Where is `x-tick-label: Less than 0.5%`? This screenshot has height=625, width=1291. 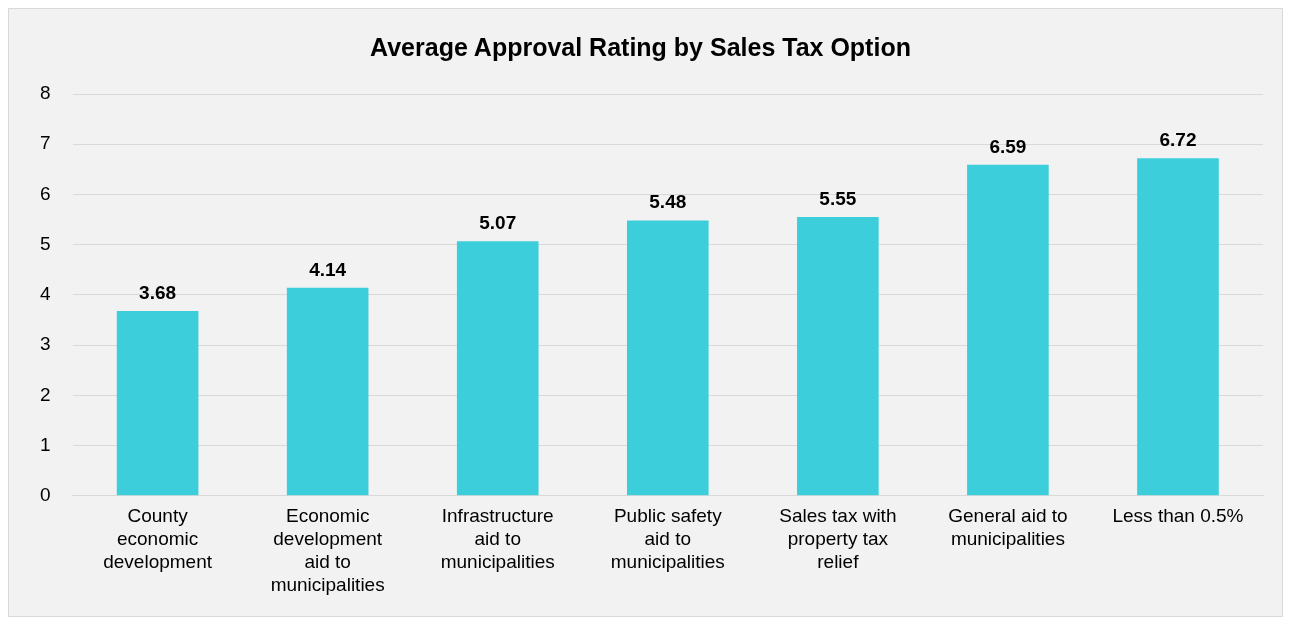 x-tick-label: Less than 0.5% is located at coordinates (1178, 516).